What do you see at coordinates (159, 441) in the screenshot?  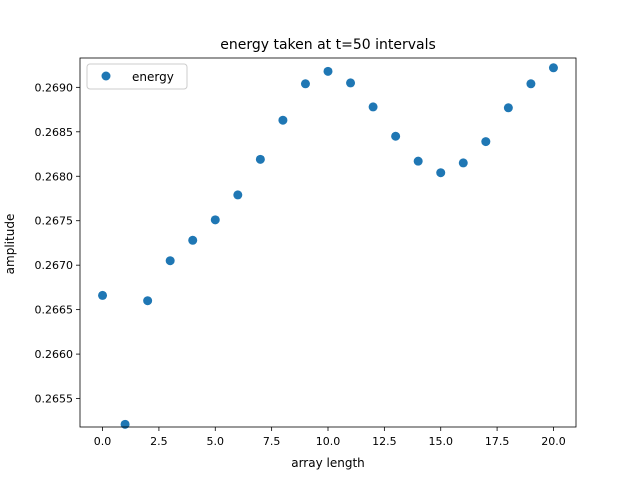 I see `x-tick-label: 2.5` at bounding box center [159, 441].